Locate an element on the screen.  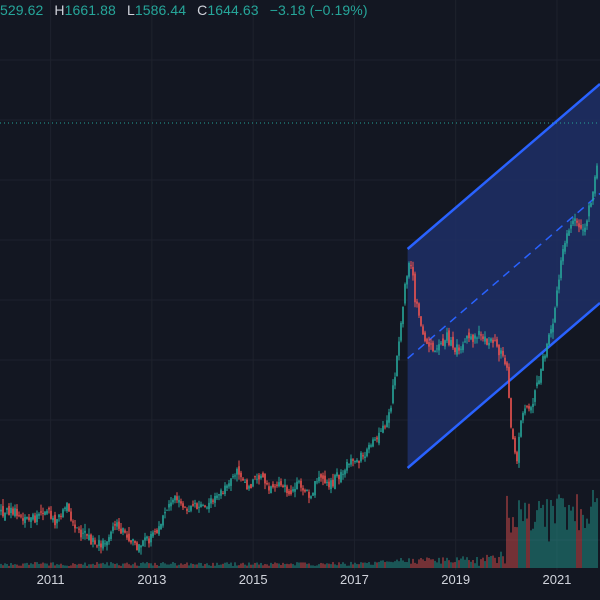
close-label: C is located at coordinates (202, 10).